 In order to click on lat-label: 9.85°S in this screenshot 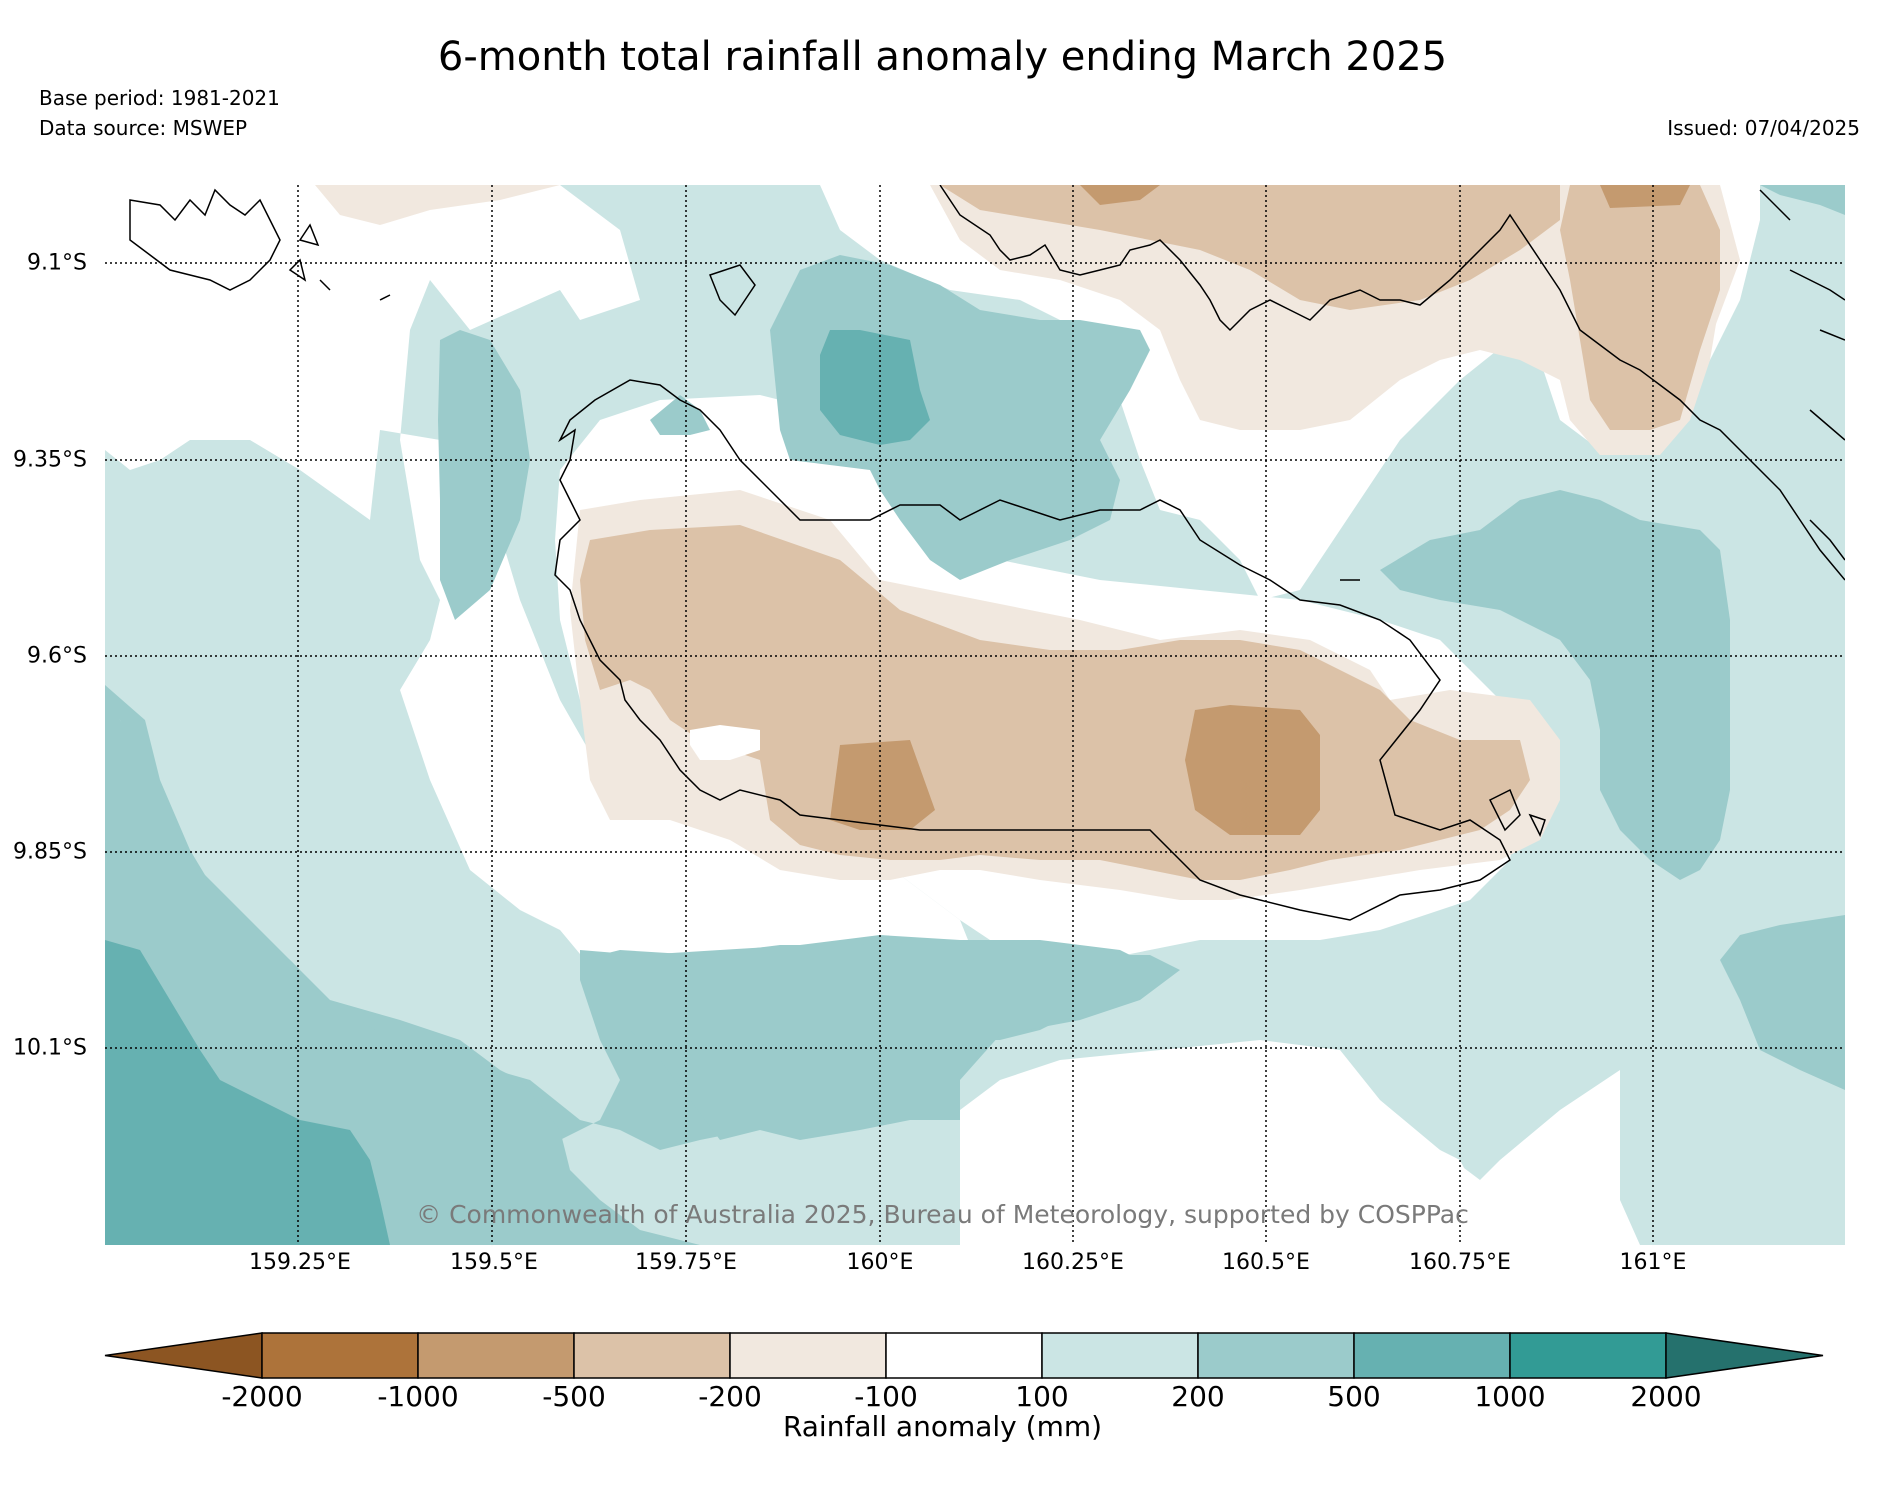, I will do `click(50, 852)`.